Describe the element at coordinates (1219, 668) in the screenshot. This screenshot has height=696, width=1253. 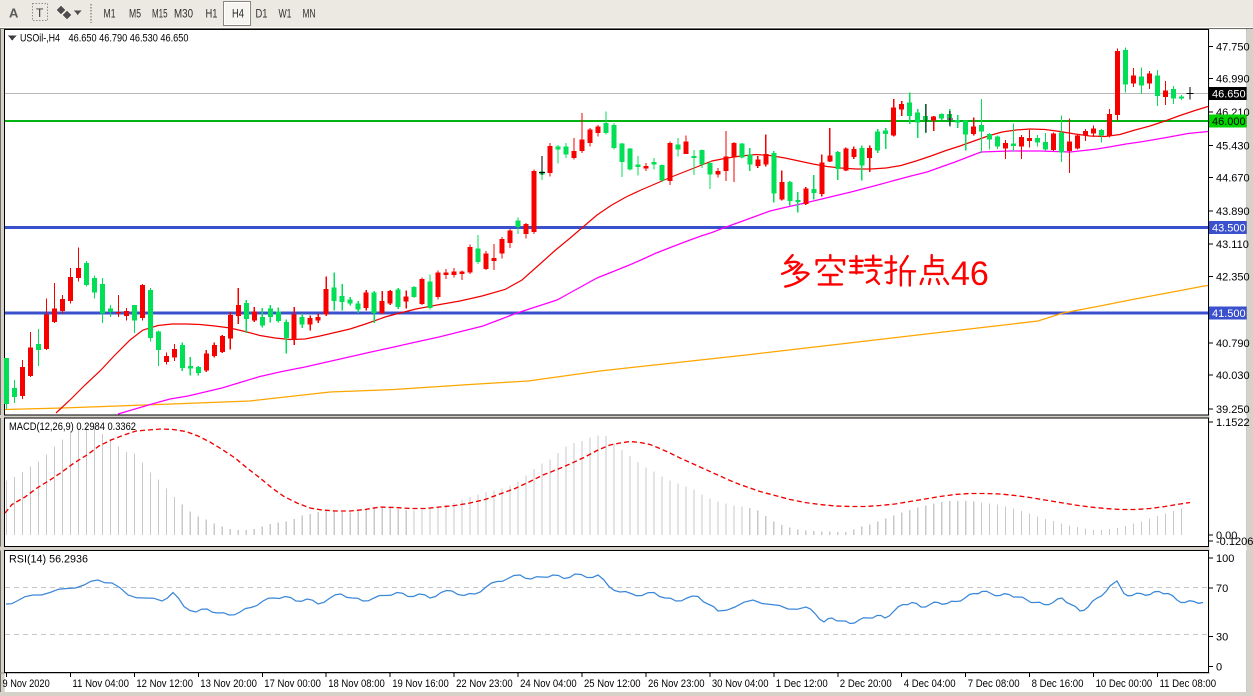
I see `svg-text: 0` at that location.